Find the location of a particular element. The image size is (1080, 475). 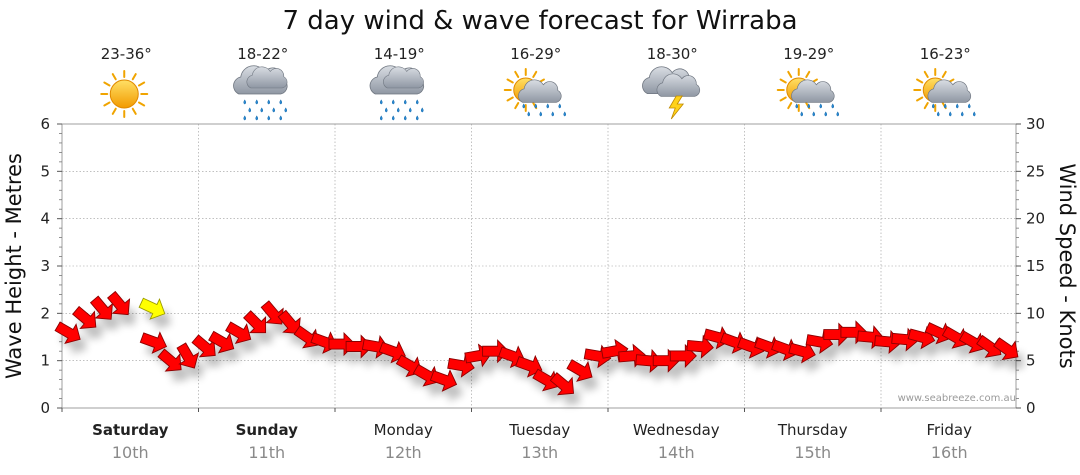

left-tick-label: 1 is located at coordinates (45, 361).